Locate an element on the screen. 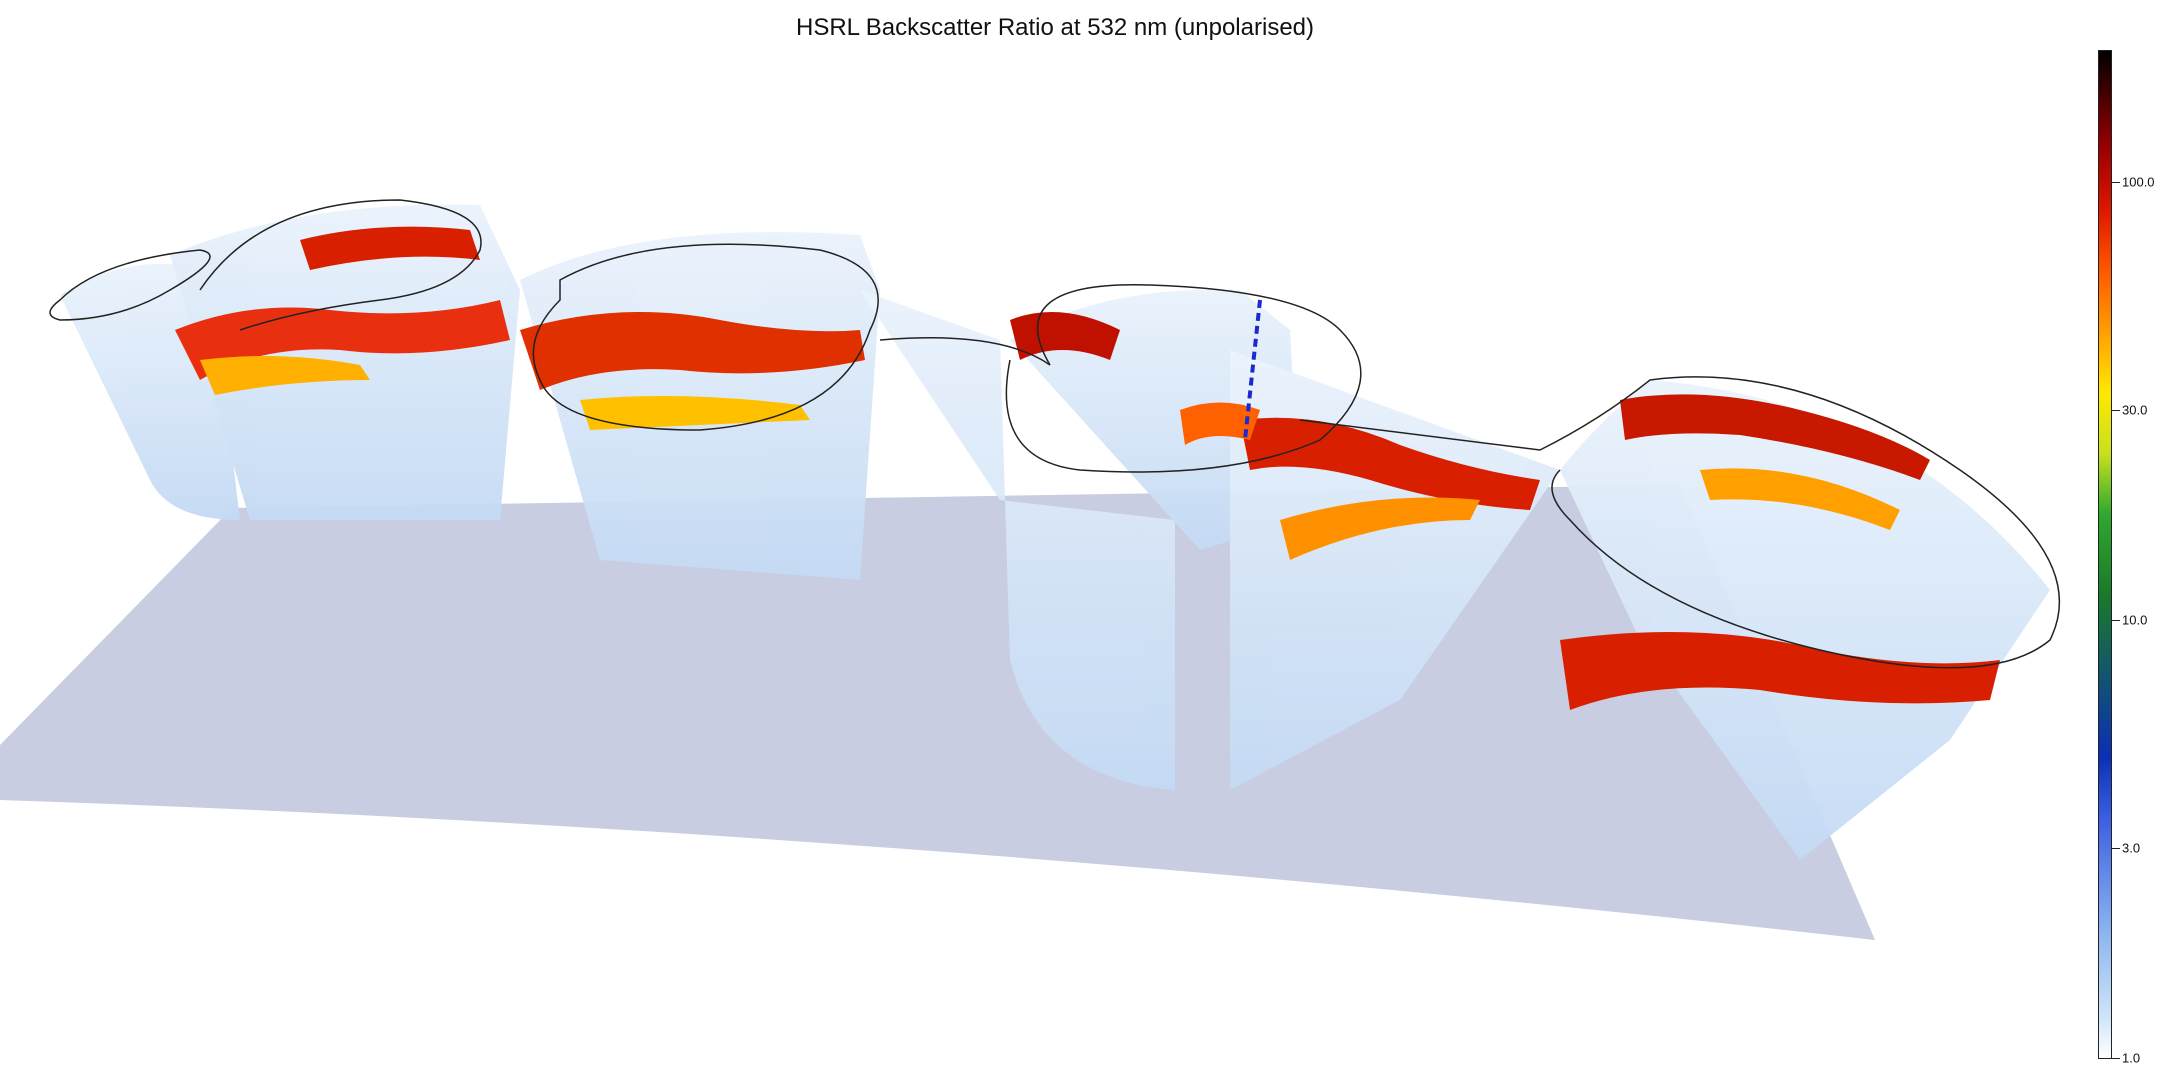  colorbar-tick-label: 1.0 is located at coordinates (2131, 1058).